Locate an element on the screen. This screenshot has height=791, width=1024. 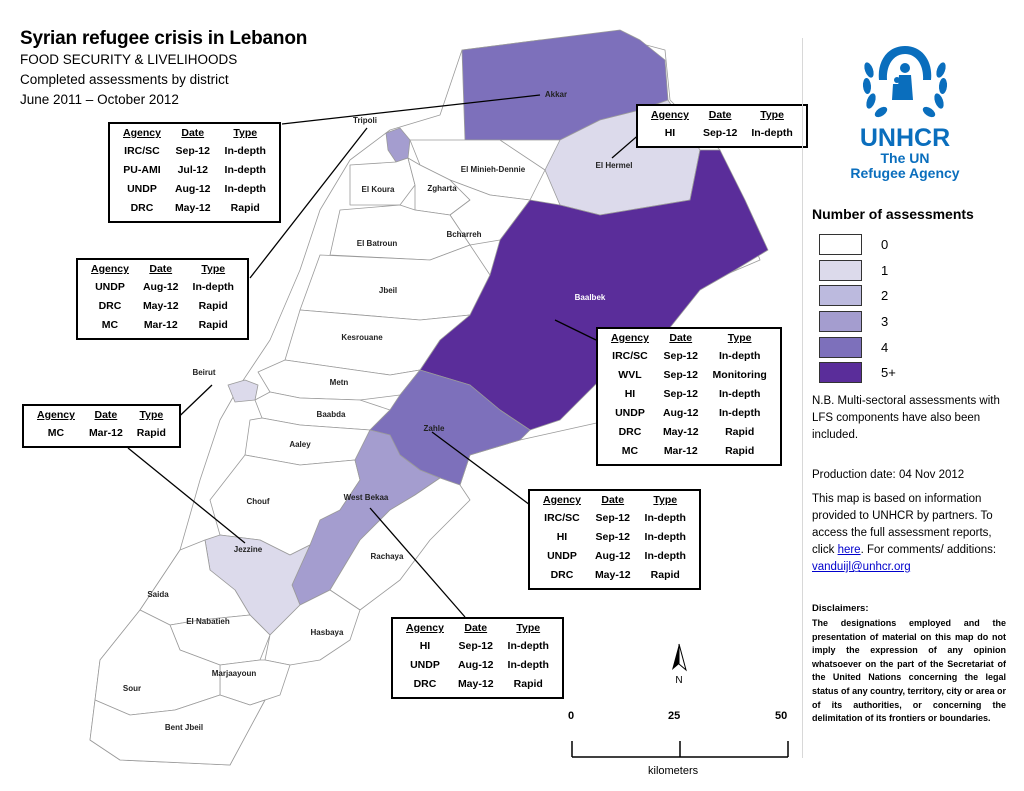
scale-unit: kilometers is located at coordinates (673, 771).